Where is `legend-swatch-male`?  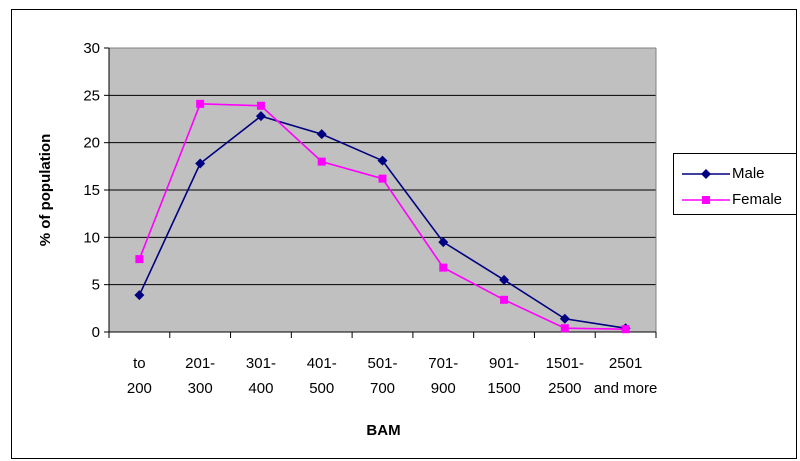 legend-swatch-male is located at coordinates (706, 174).